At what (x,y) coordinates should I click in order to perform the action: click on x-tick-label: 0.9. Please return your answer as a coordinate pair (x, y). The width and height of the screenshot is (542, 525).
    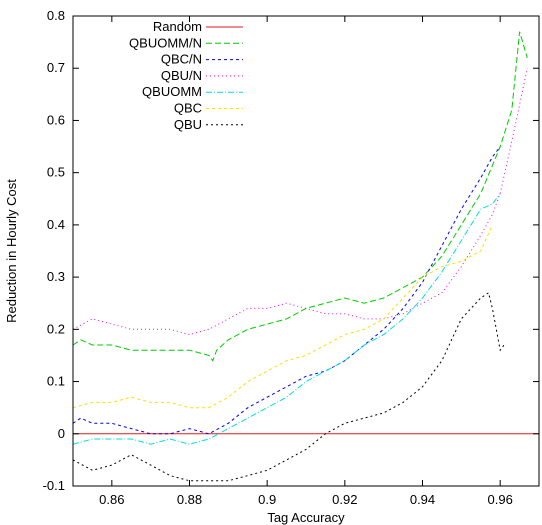
    Looking at the image, I should click on (267, 499).